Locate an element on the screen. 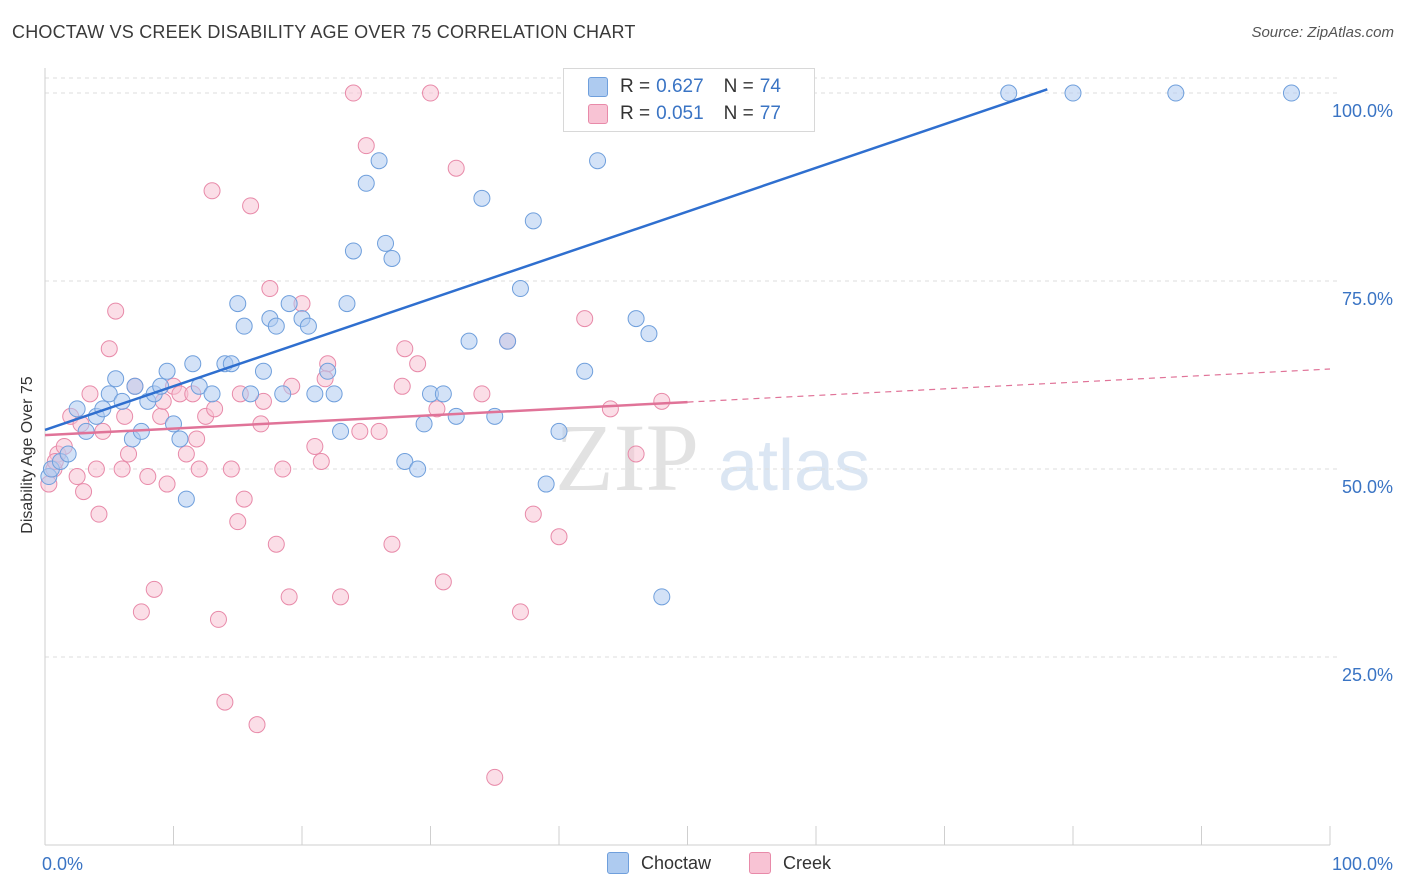 The width and height of the screenshot is (1406, 892). legend-n-value: 77 is located at coordinates (770, 113).